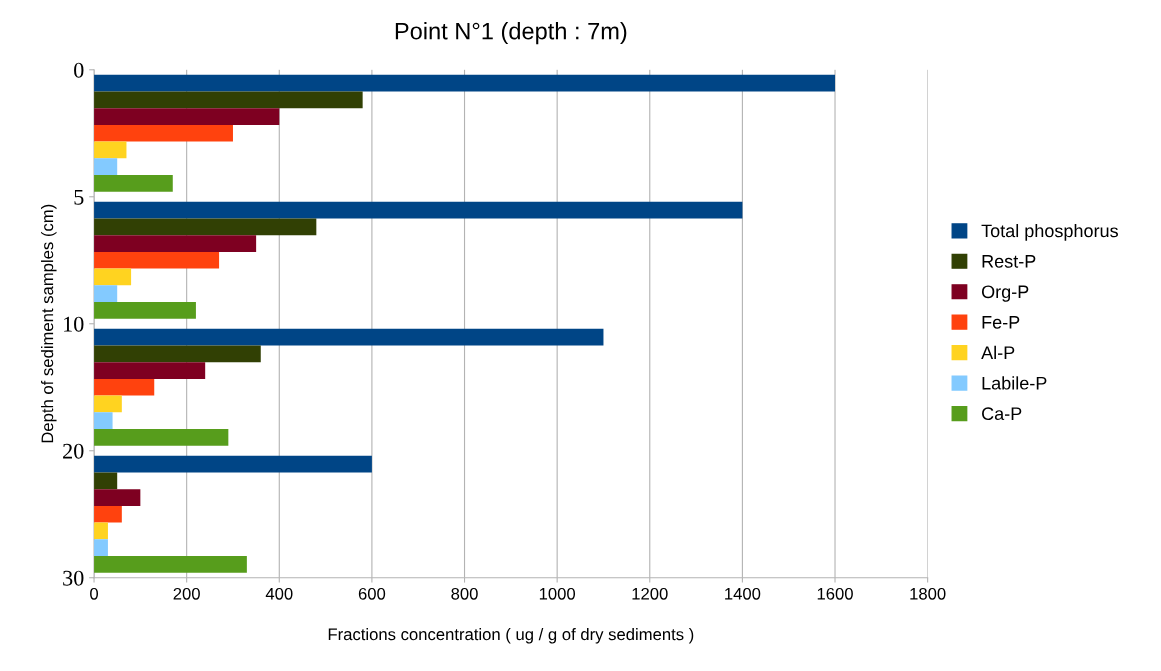 The image size is (1161, 671). What do you see at coordinates (1002, 414) in the screenshot?
I see `legend-label: Ca-P` at bounding box center [1002, 414].